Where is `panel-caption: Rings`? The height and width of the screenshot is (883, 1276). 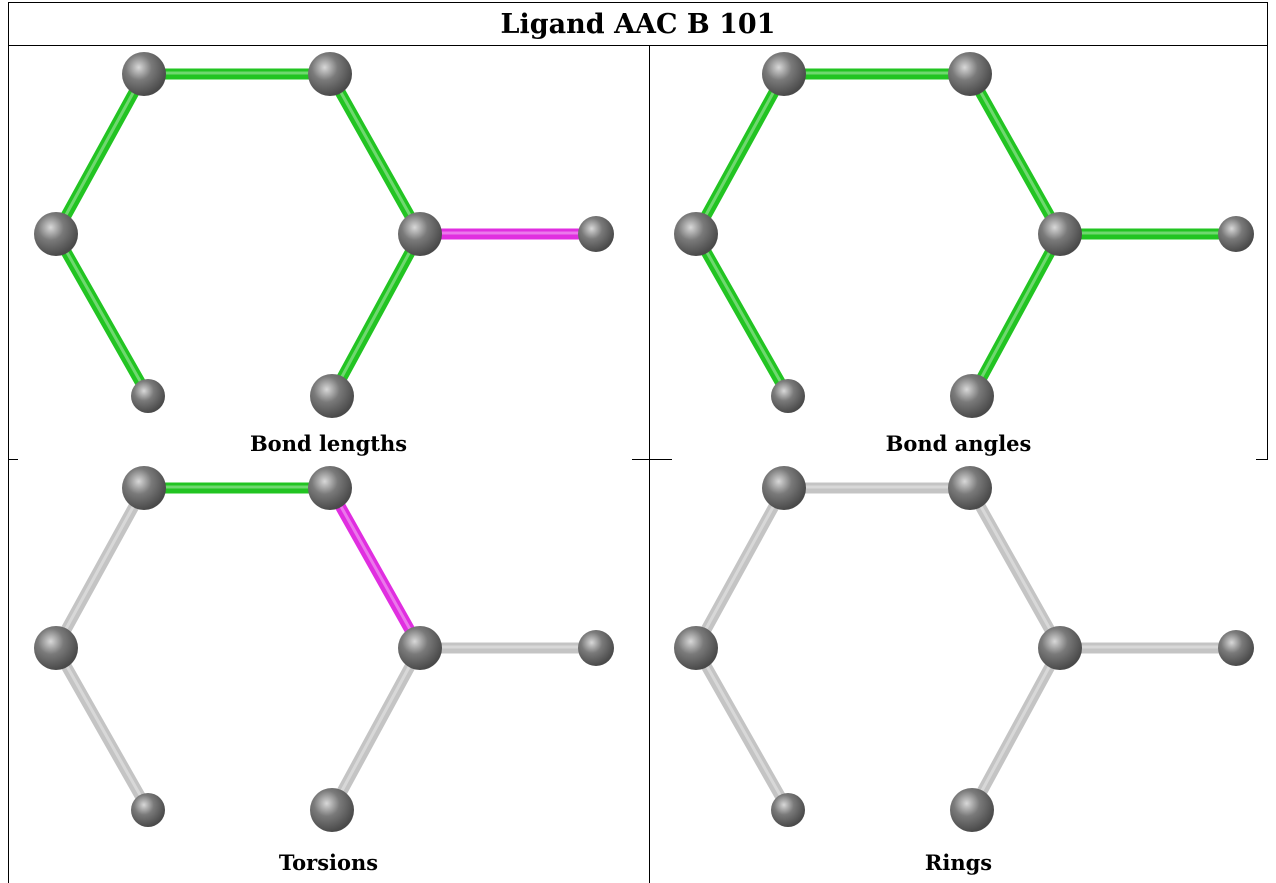 panel-caption: Rings is located at coordinates (958, 862).